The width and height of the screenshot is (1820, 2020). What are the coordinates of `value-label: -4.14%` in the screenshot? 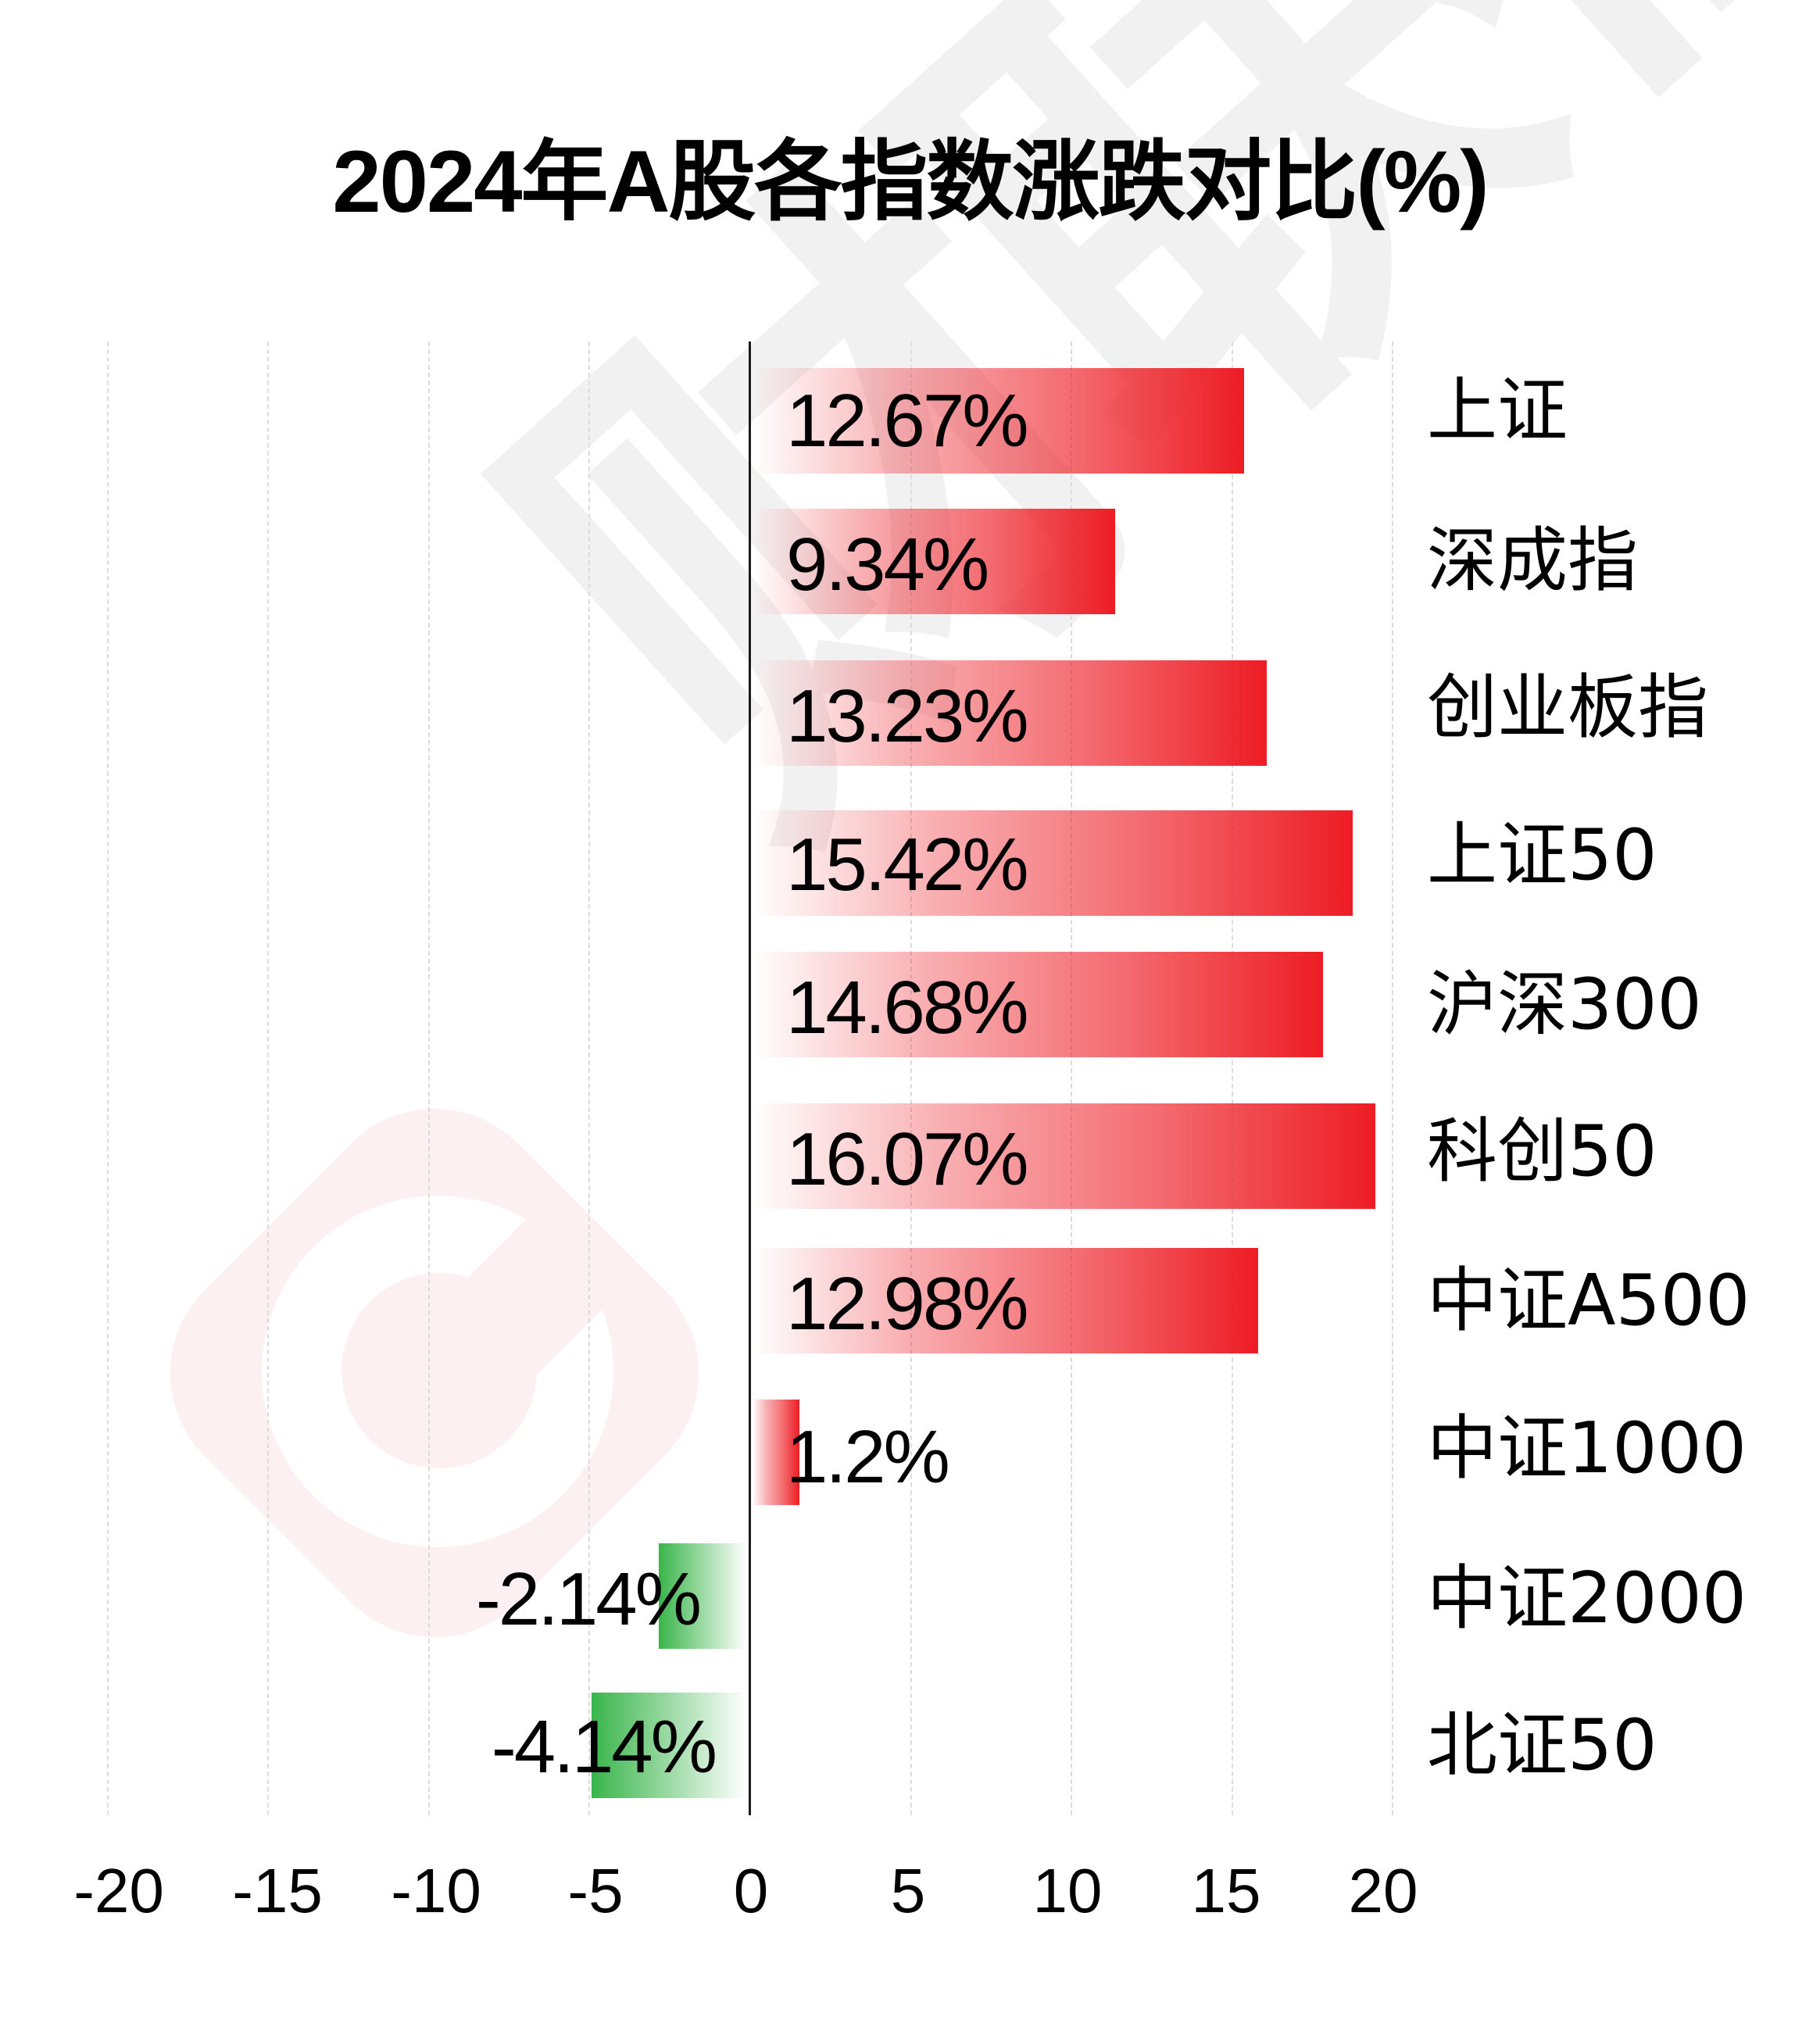 It's located at (604, 1747).